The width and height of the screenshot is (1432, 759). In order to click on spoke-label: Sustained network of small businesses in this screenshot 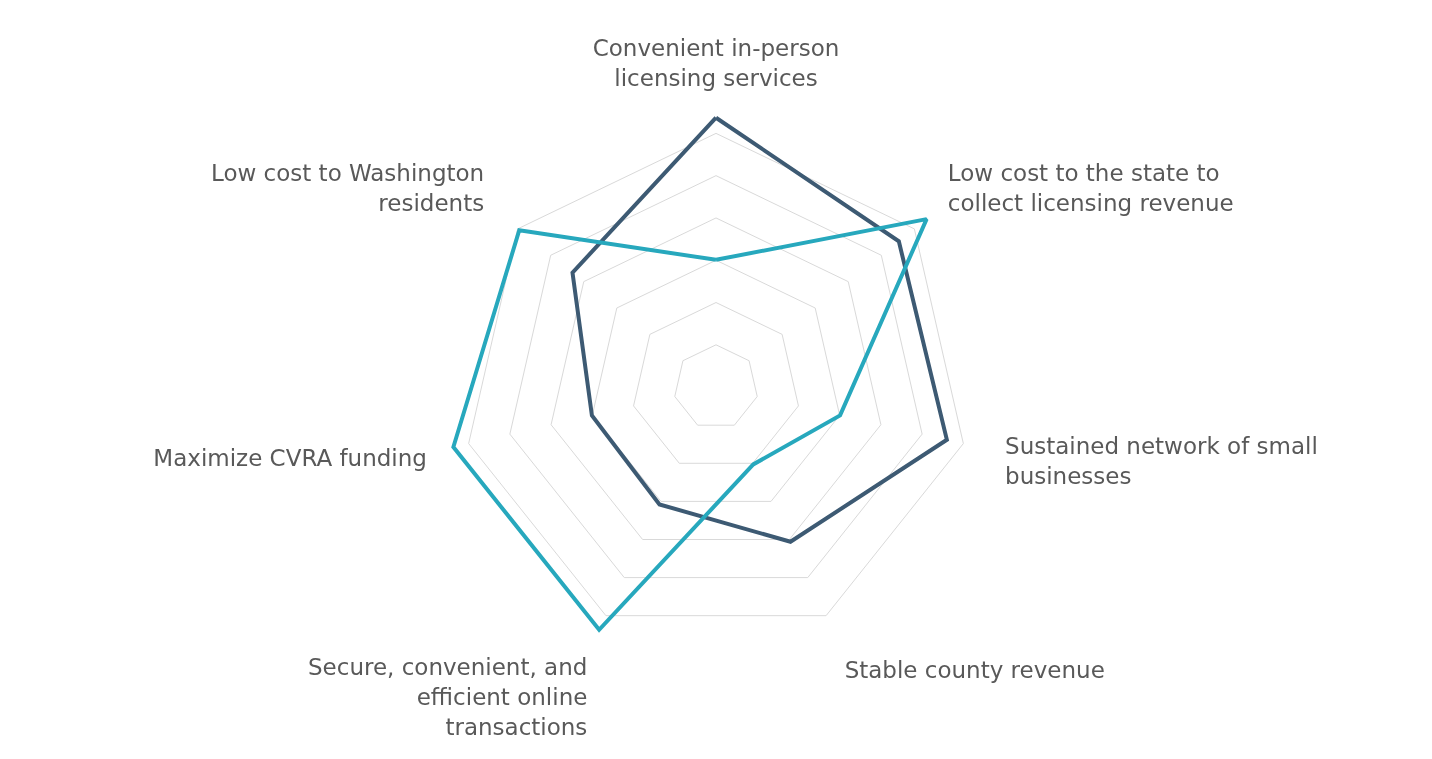, I will do `click(1161, 461)`.